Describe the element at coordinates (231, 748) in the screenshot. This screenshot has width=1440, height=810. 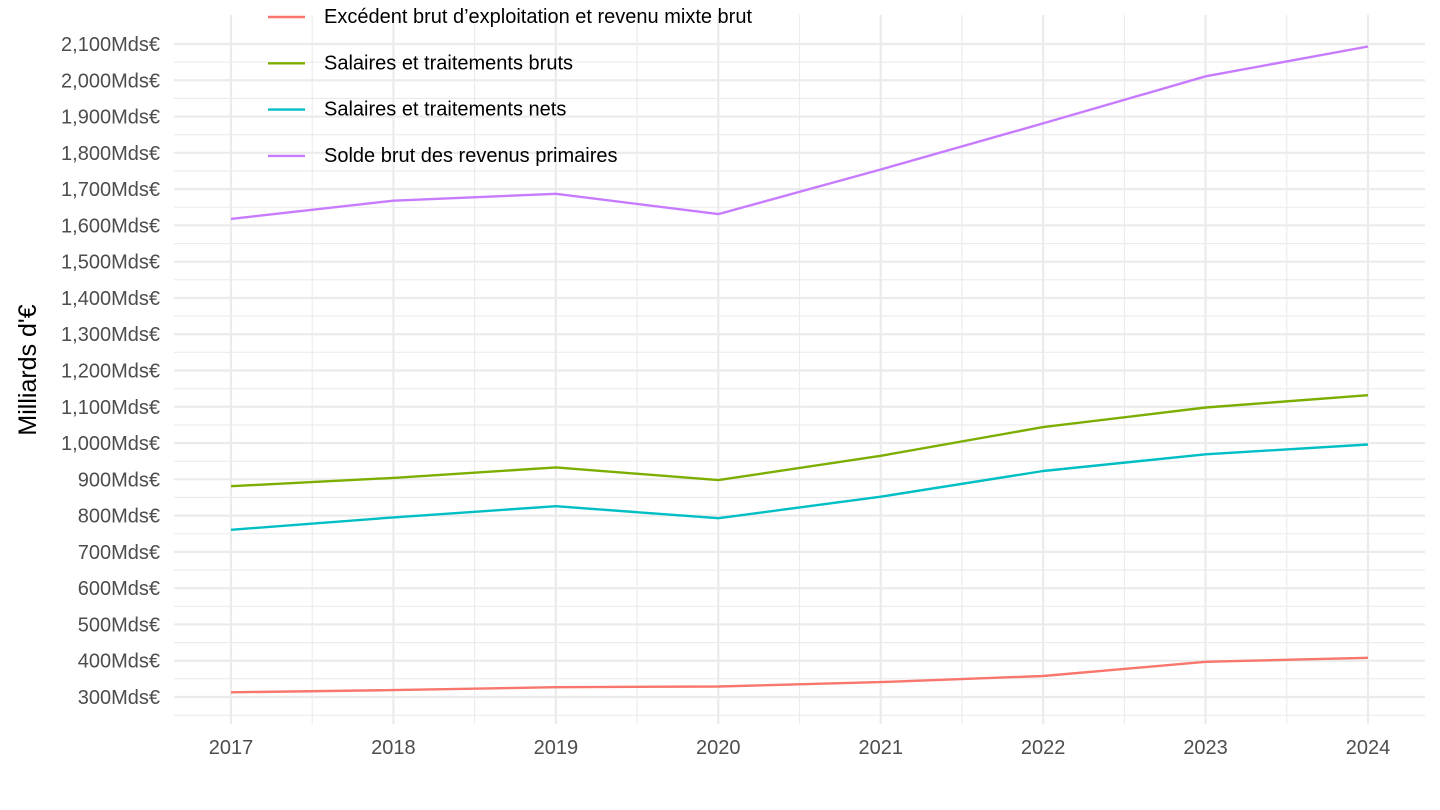
I see `x-tick-label: 2017` at that location.